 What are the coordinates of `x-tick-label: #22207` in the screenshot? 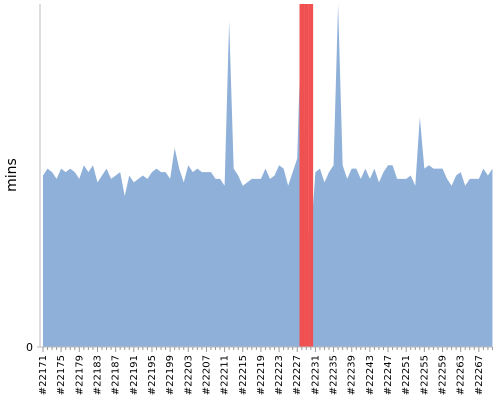 It's located at (206, 375).